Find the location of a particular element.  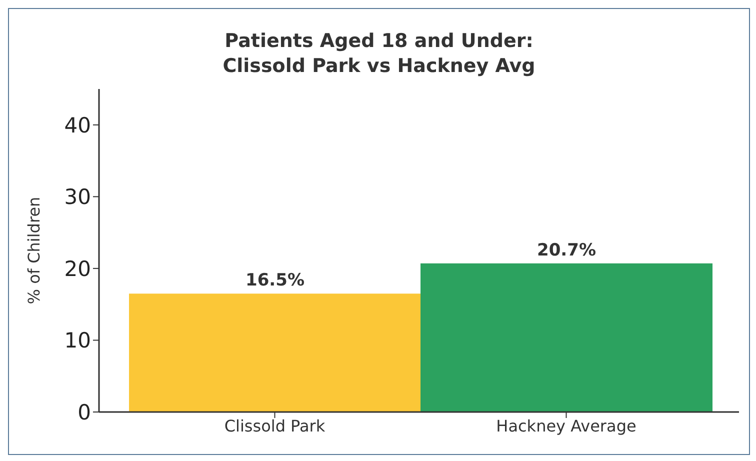

y-tick-label: 30 is located at coordinates (77, 197).